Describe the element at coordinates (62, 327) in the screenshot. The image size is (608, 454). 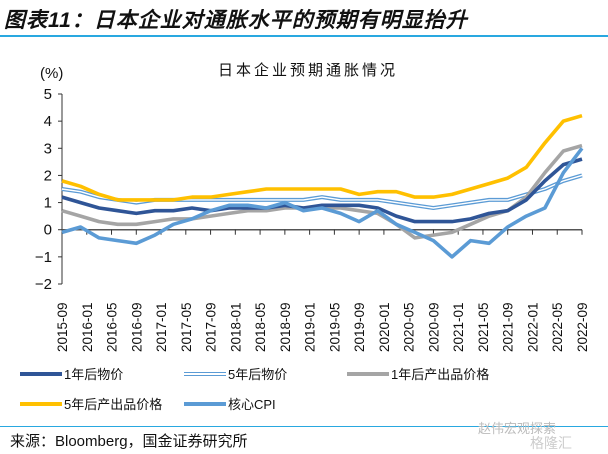
I see `x-tick-label: 2015-09` at that location.